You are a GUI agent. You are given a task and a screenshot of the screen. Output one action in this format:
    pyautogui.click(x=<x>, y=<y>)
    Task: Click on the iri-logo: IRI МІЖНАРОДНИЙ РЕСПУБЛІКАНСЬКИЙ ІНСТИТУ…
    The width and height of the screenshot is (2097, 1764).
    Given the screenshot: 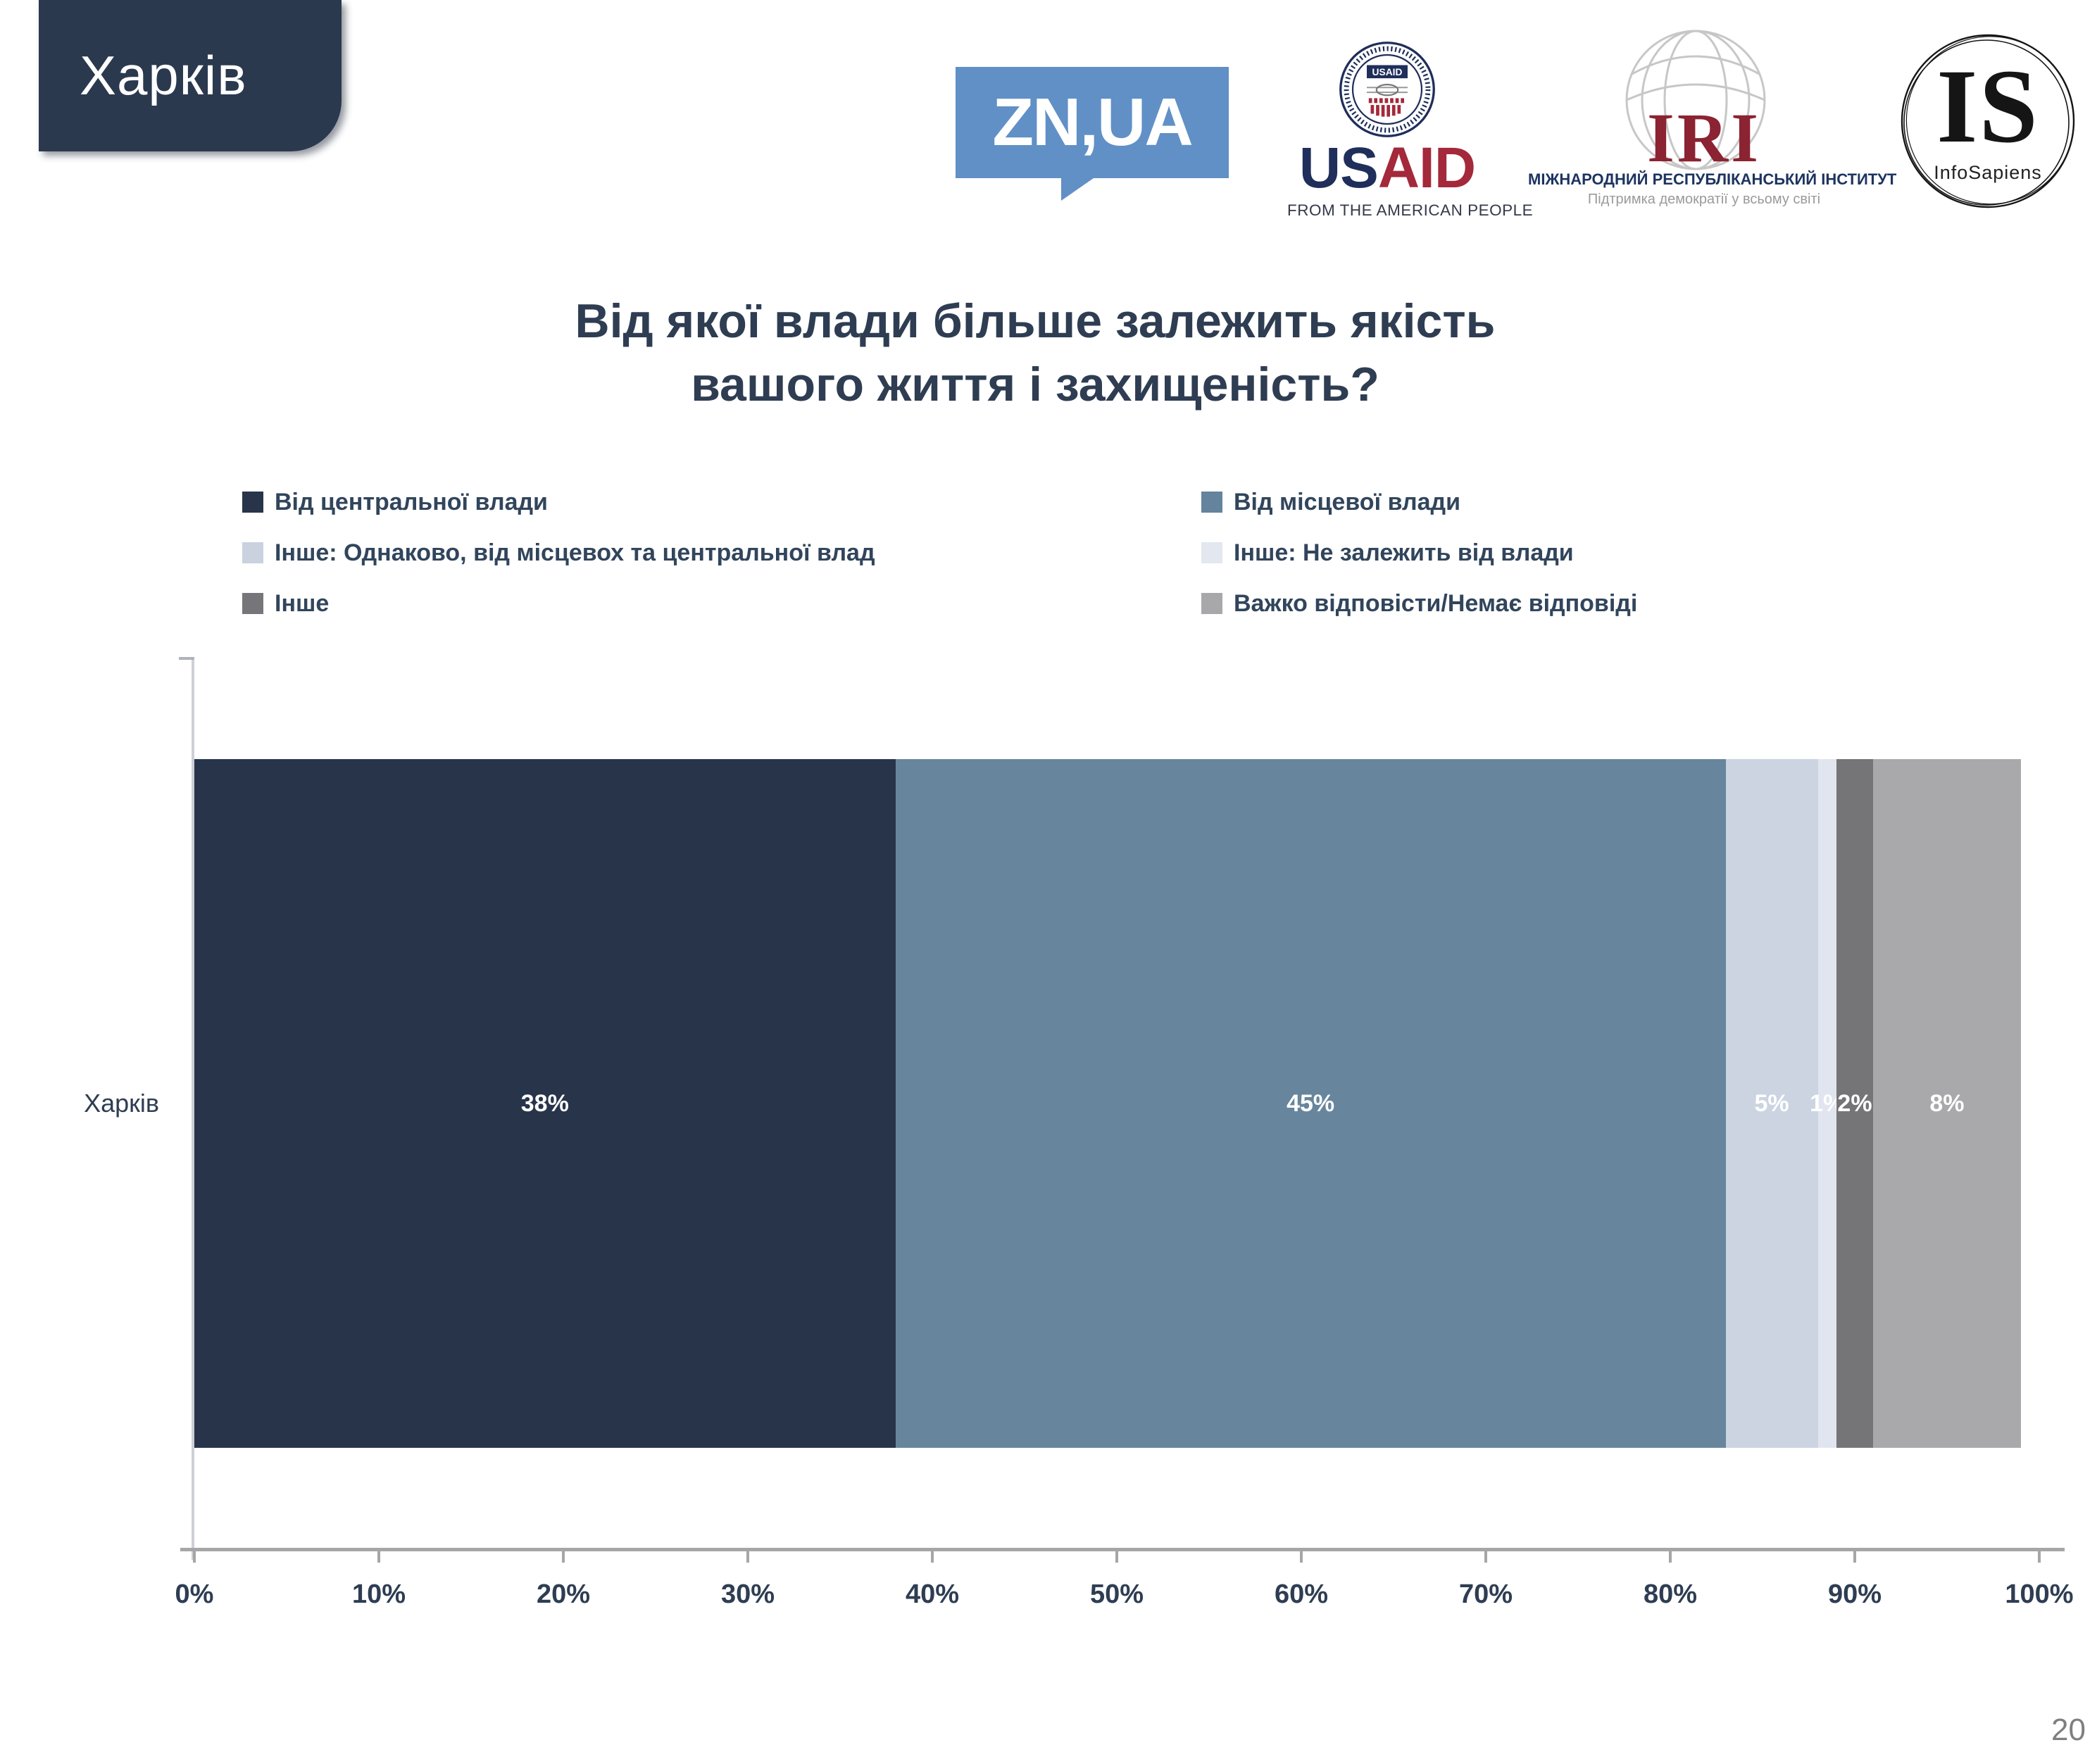 What is the action you would take?
    pyautogui.click(x=1712, y=118)
    